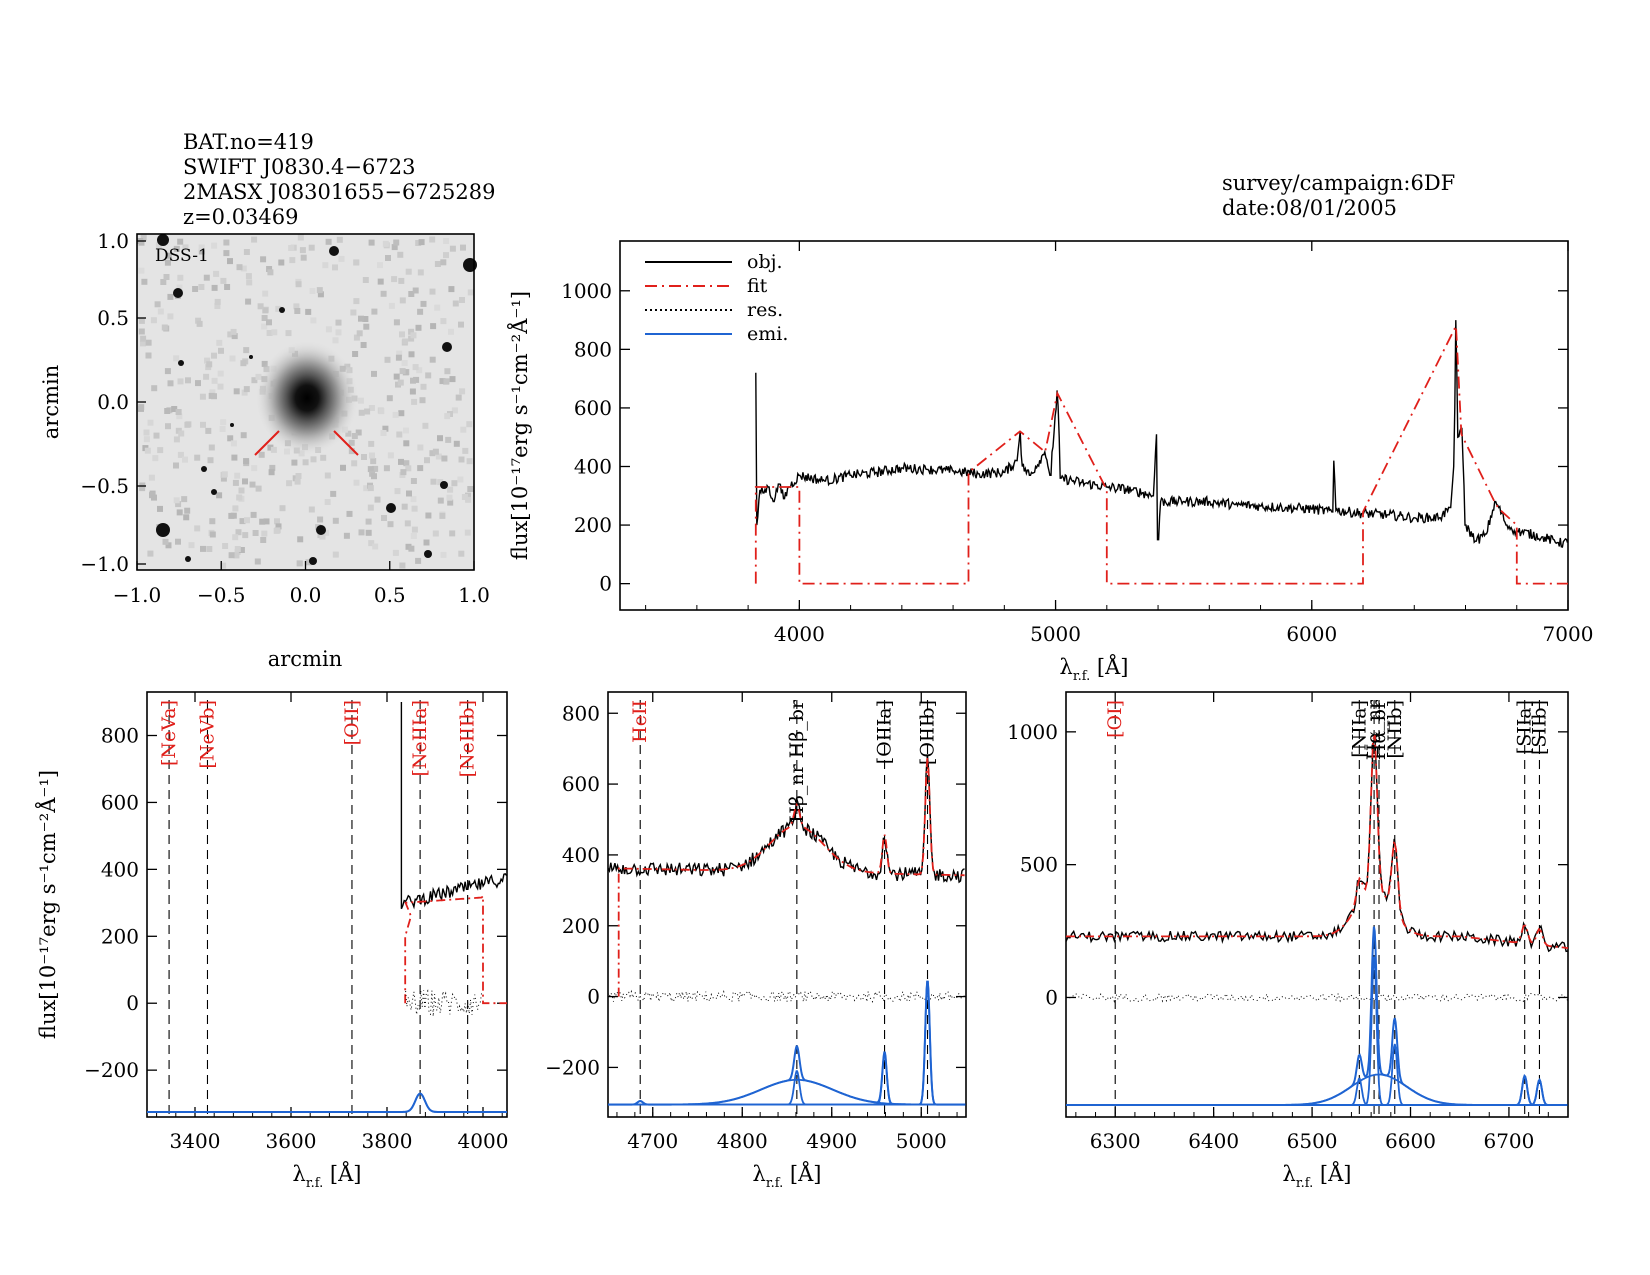 Image resolution: width=1650 pixels, height=1275 pixels. Describe the element at coordinates (786, 996) in the screenshot. I see `residual-line` at that location.